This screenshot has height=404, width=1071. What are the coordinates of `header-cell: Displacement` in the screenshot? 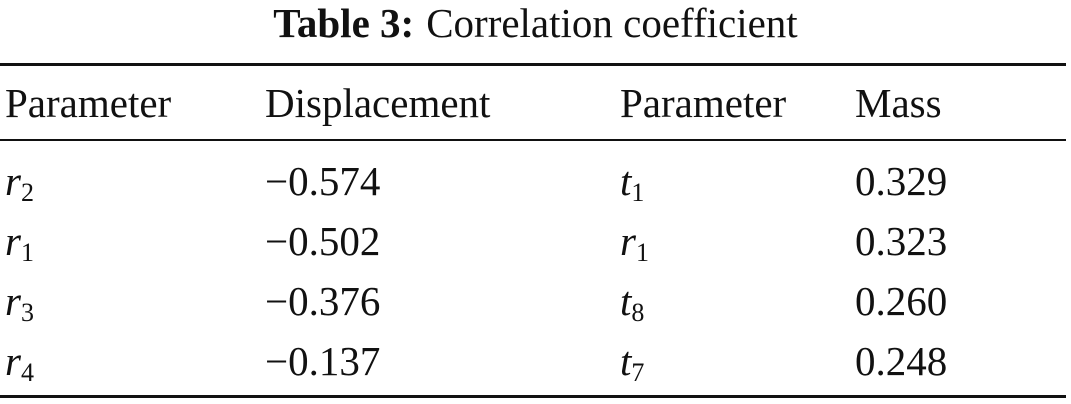 It's located at (378, 103).